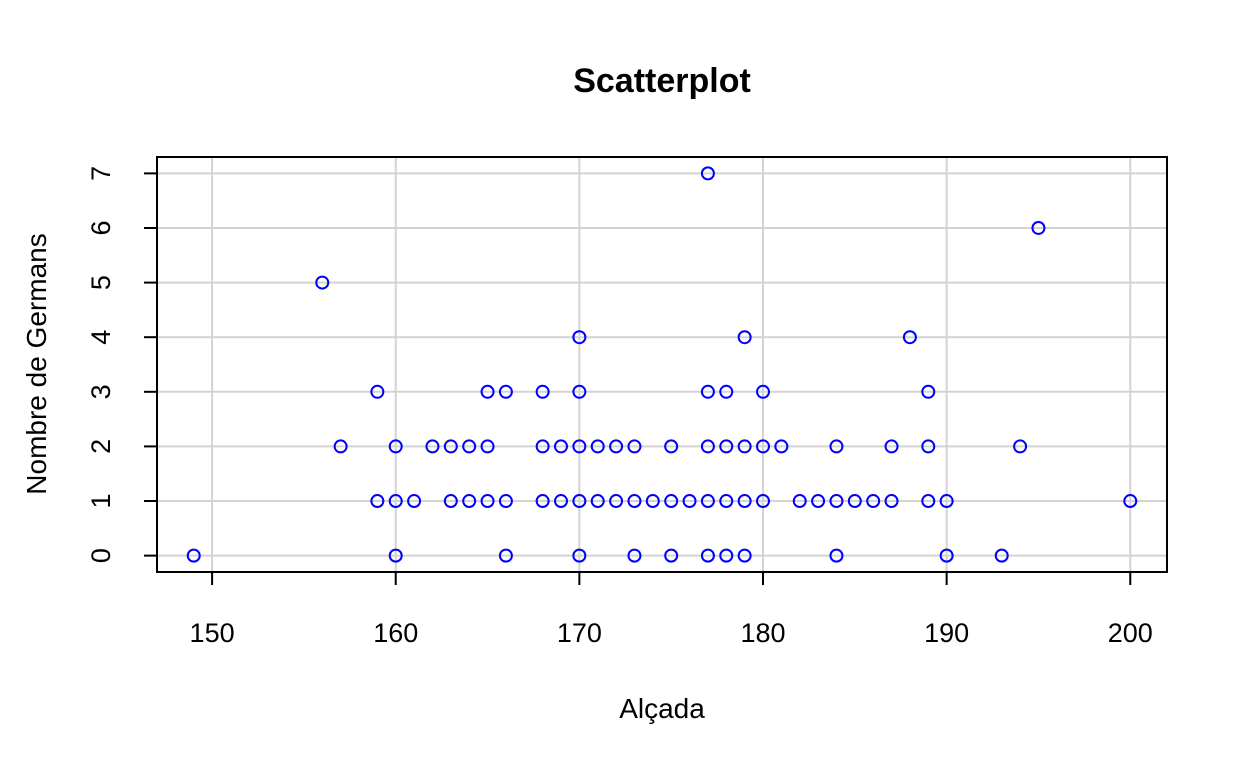 This screenshot has width=1248, height=773. Describe the element at coordinates (395, 633) in the screenshot. I see `x-tick-label: 160` at that location.